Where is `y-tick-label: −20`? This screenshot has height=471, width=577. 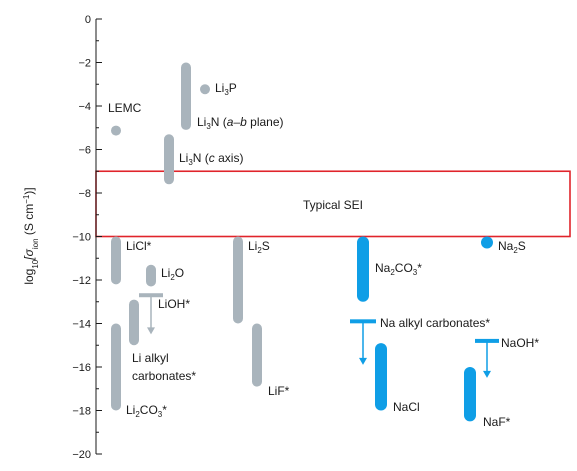 y-tick-label: −20 is located at coordinates (81, 455).